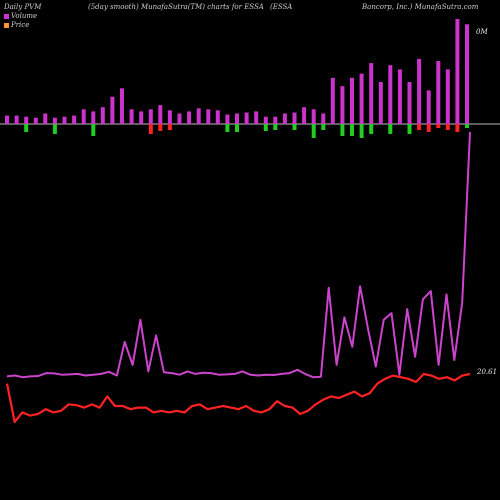 The height and width of the screenshot is (500, 500). I want to click on price-line-series, so click(238, 398).